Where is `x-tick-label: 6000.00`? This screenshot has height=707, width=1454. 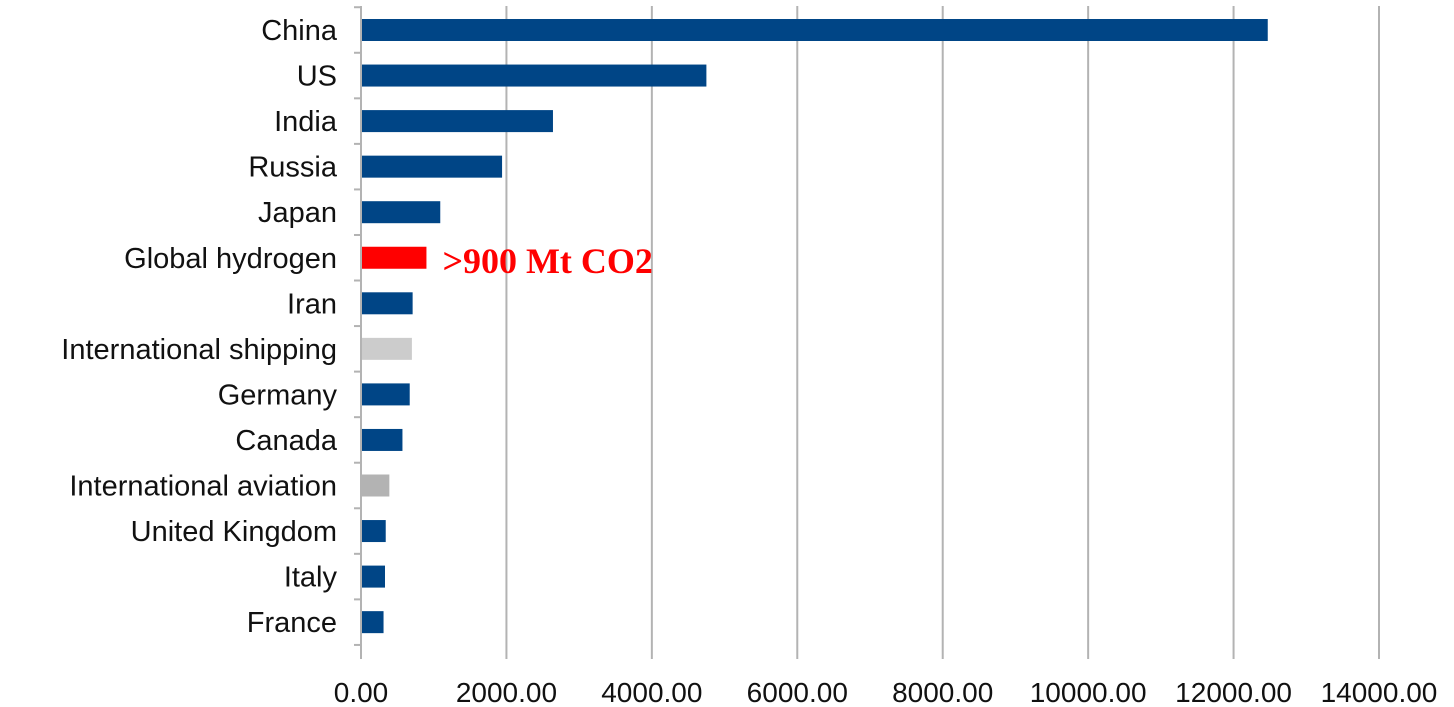
x-tick-label: 6000.00 is located at coordinates (797, 692).